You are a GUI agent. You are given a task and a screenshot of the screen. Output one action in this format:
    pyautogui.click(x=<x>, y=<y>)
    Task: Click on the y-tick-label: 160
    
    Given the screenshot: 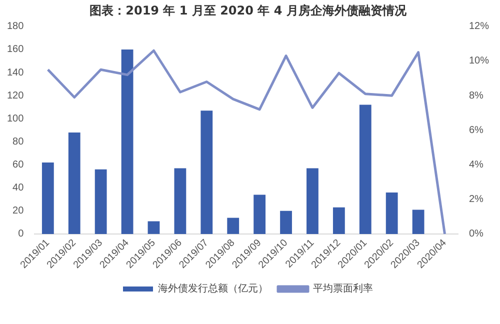 What is the action you would take?
    pyautogui.click(x=15, y=50)
    